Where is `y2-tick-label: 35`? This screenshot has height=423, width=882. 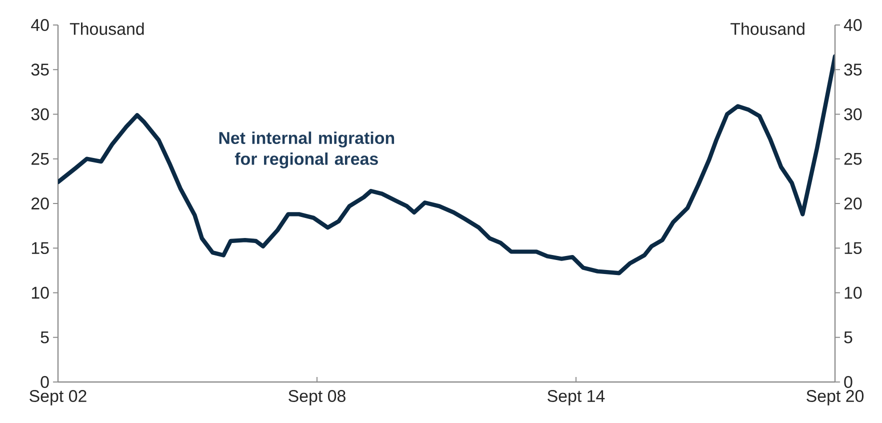
y2-tick-label: 35 is located at coordinates (853, 70).